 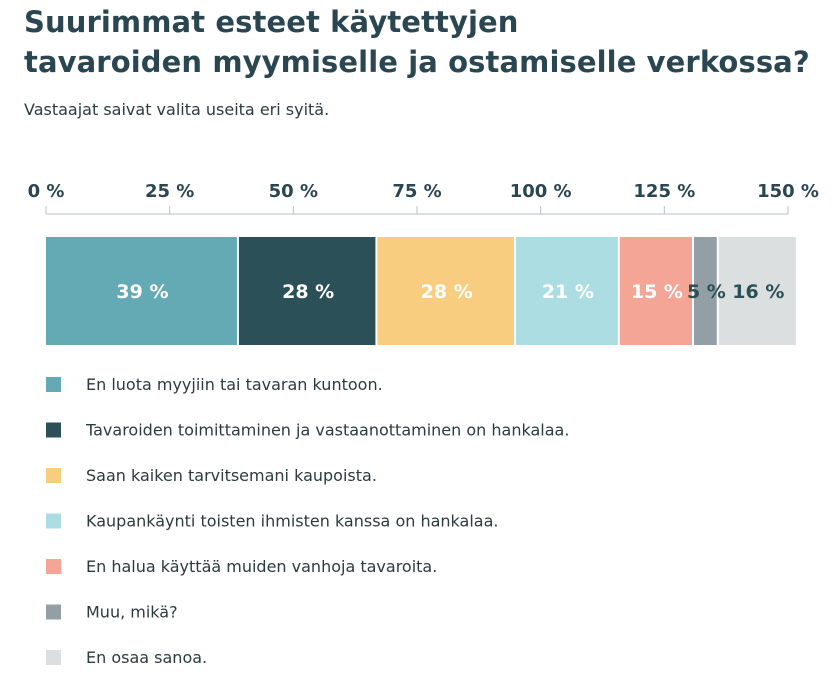 I want to click on data-label: 39 %, so click(x=142, y=292).